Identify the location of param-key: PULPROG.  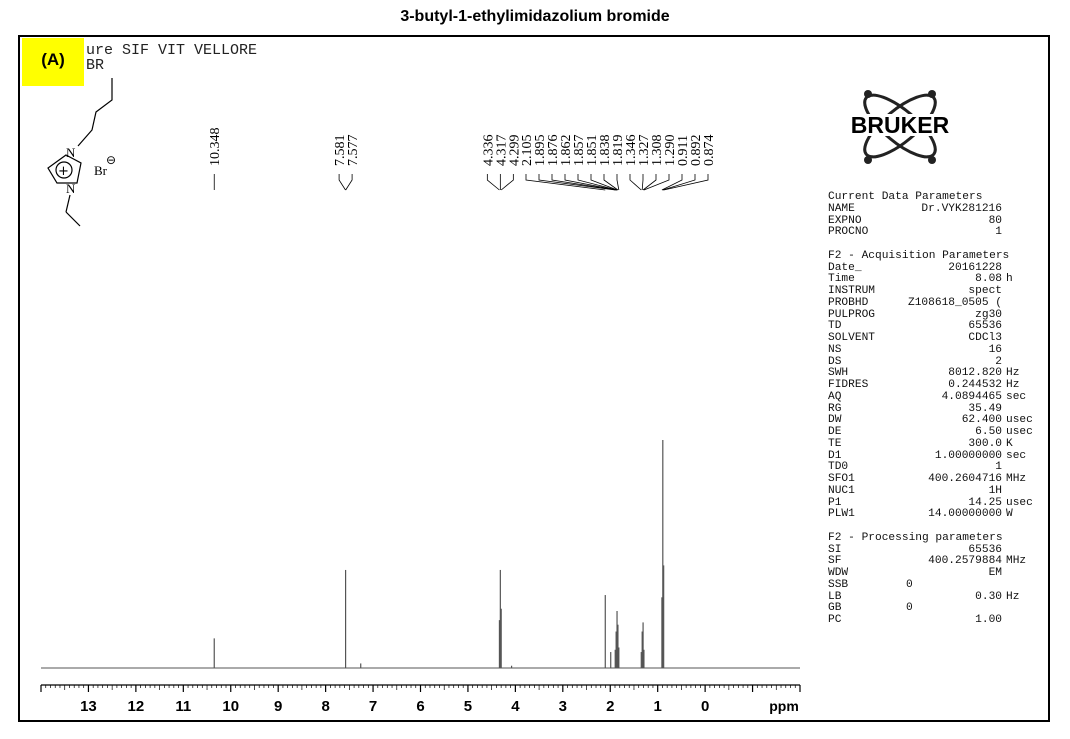
(851, 314).